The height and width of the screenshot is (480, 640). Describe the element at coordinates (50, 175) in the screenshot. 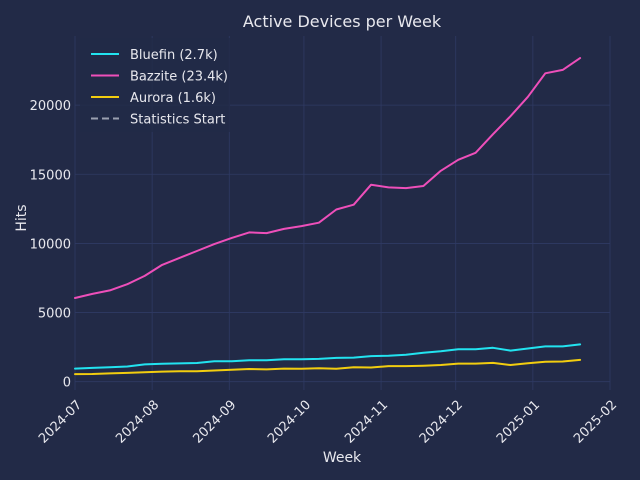

I see `y-tick-label: 15000` at that location.